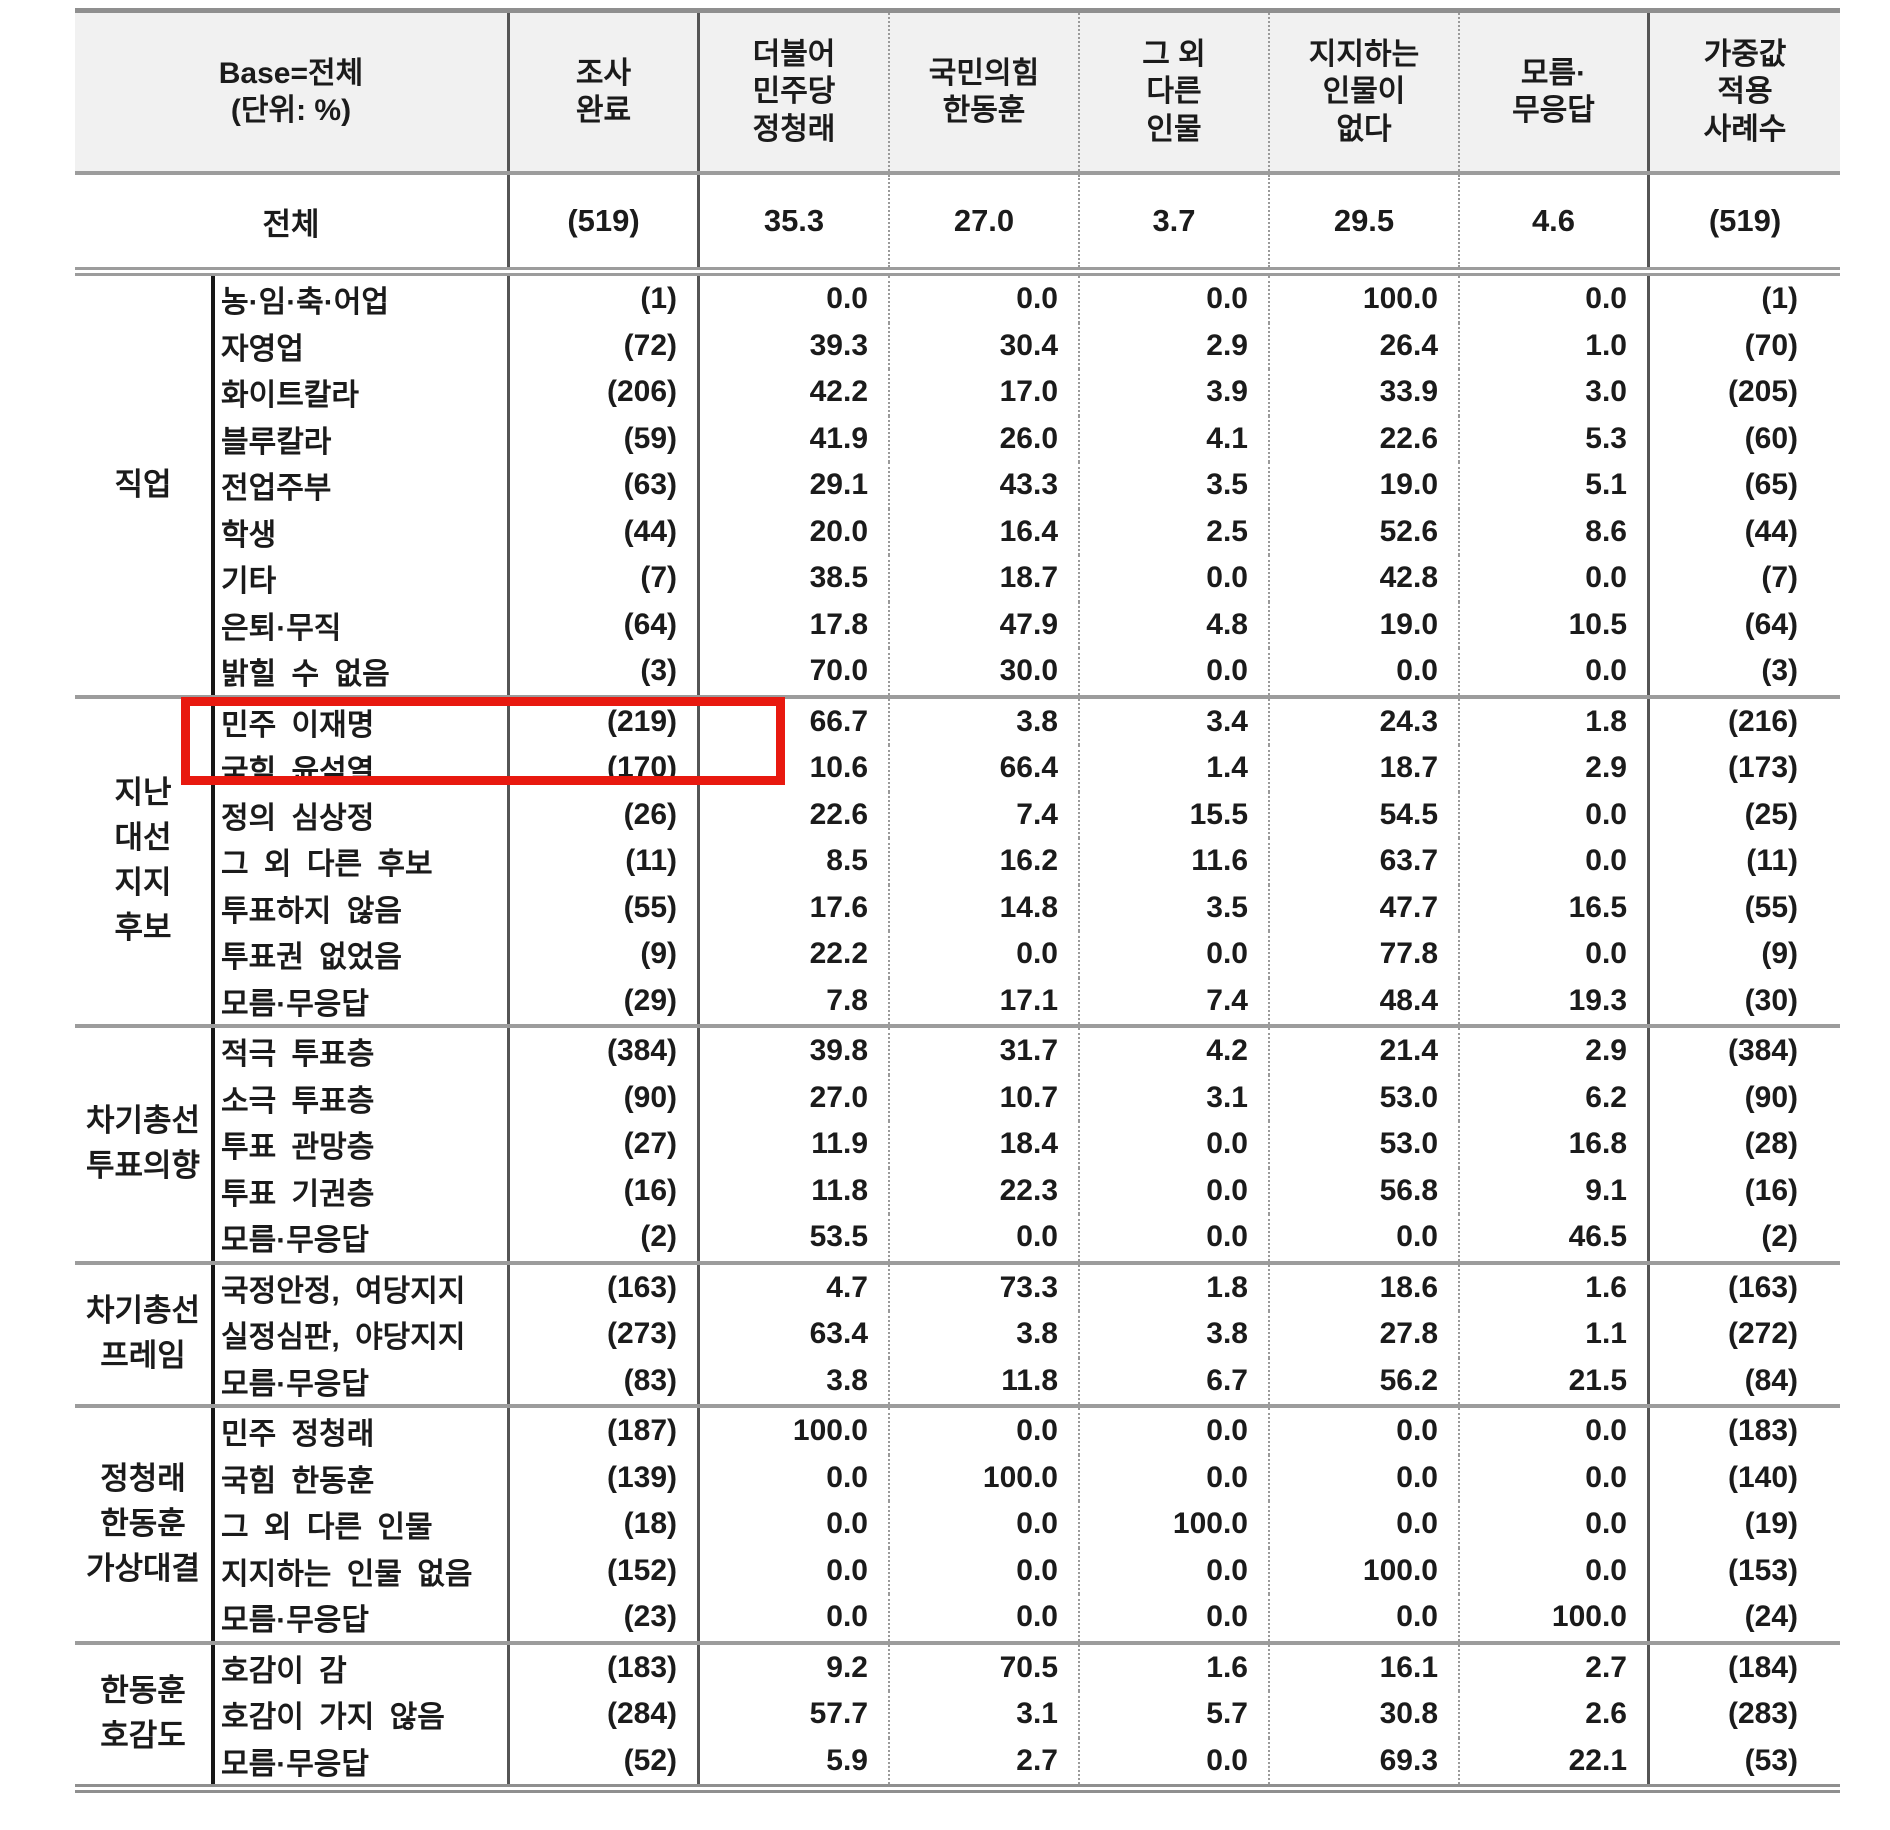  I want to click on value-cell: 30.8, so click(1365, 1714).